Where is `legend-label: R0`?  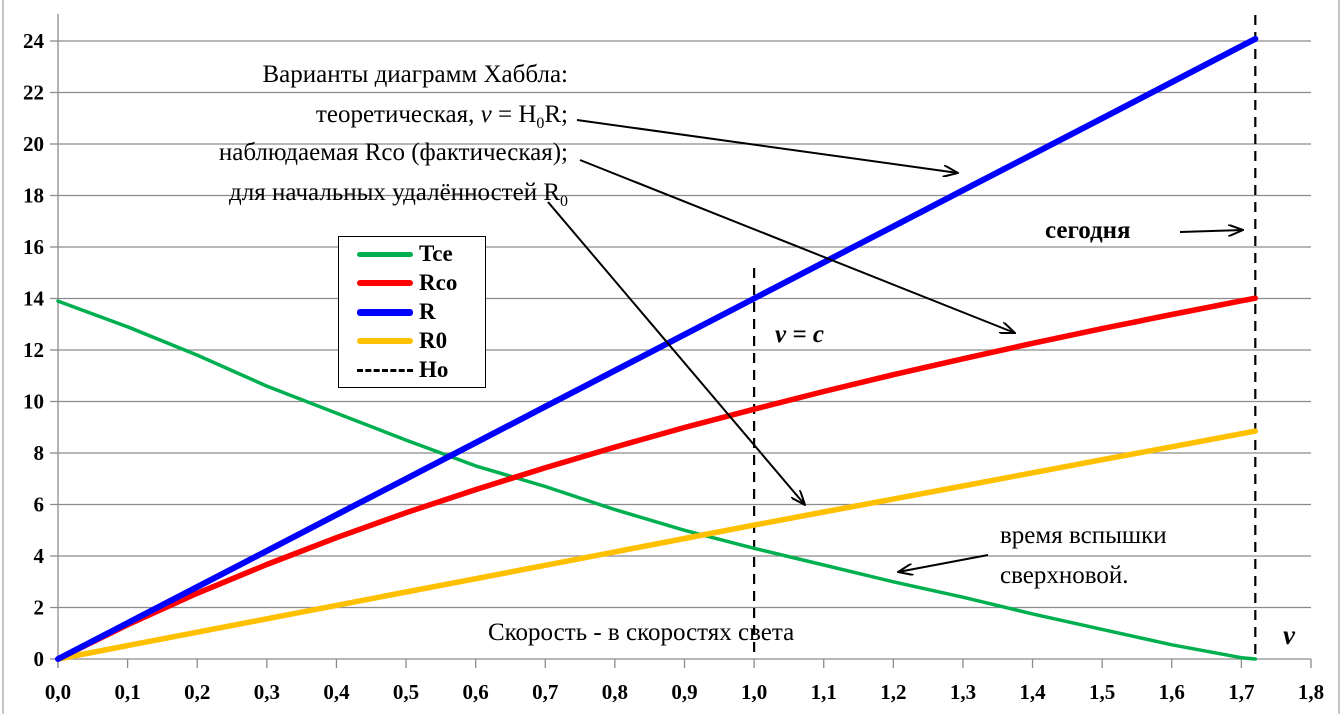 legend-label: R0 is located at coordinates (433, 340).